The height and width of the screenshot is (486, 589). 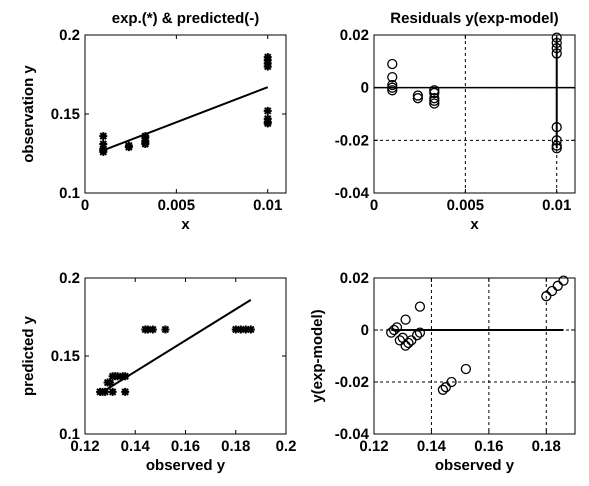 What do you see at coordinates (186, 18) in the screenshot?
I see `chart-title: exp.(*) & predicted(-)` at bounding box center [186, 18].